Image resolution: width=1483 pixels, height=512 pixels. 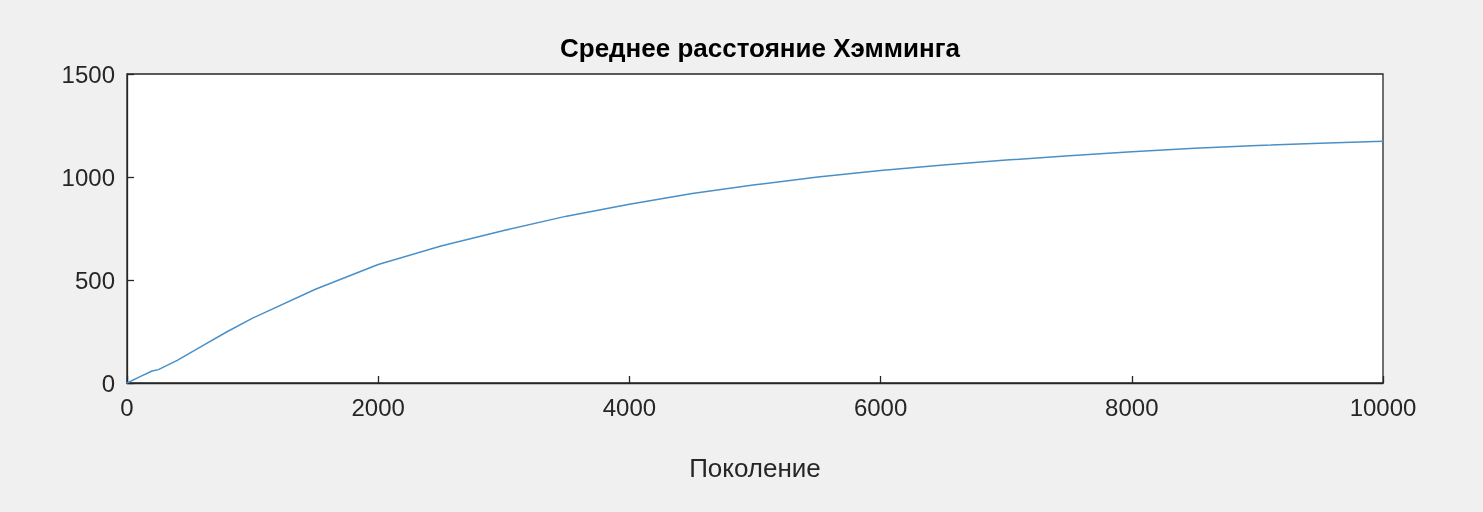 I want to click on y-tick-label: 1000, so click(x=88, y=177).